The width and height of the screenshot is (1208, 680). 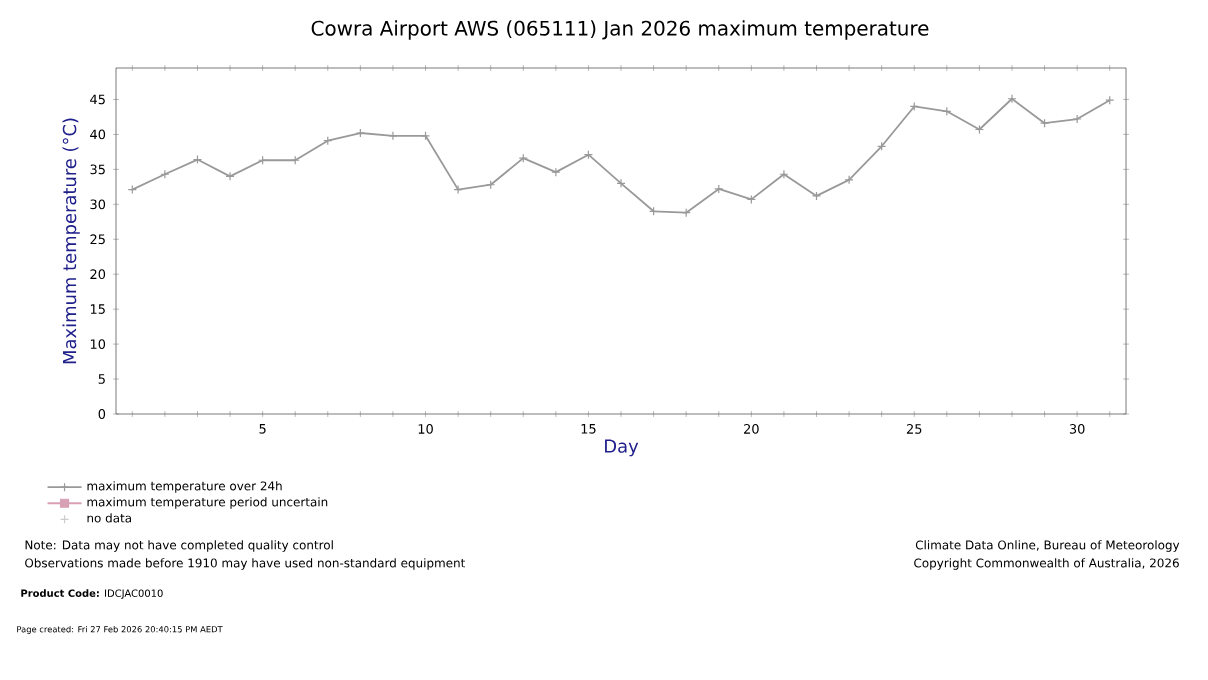 What do you see at coordinates (71, 241) in the screenshot?
I see `y-axis-title: Maximum temperature (°C)` at bounding box center [71, 241].